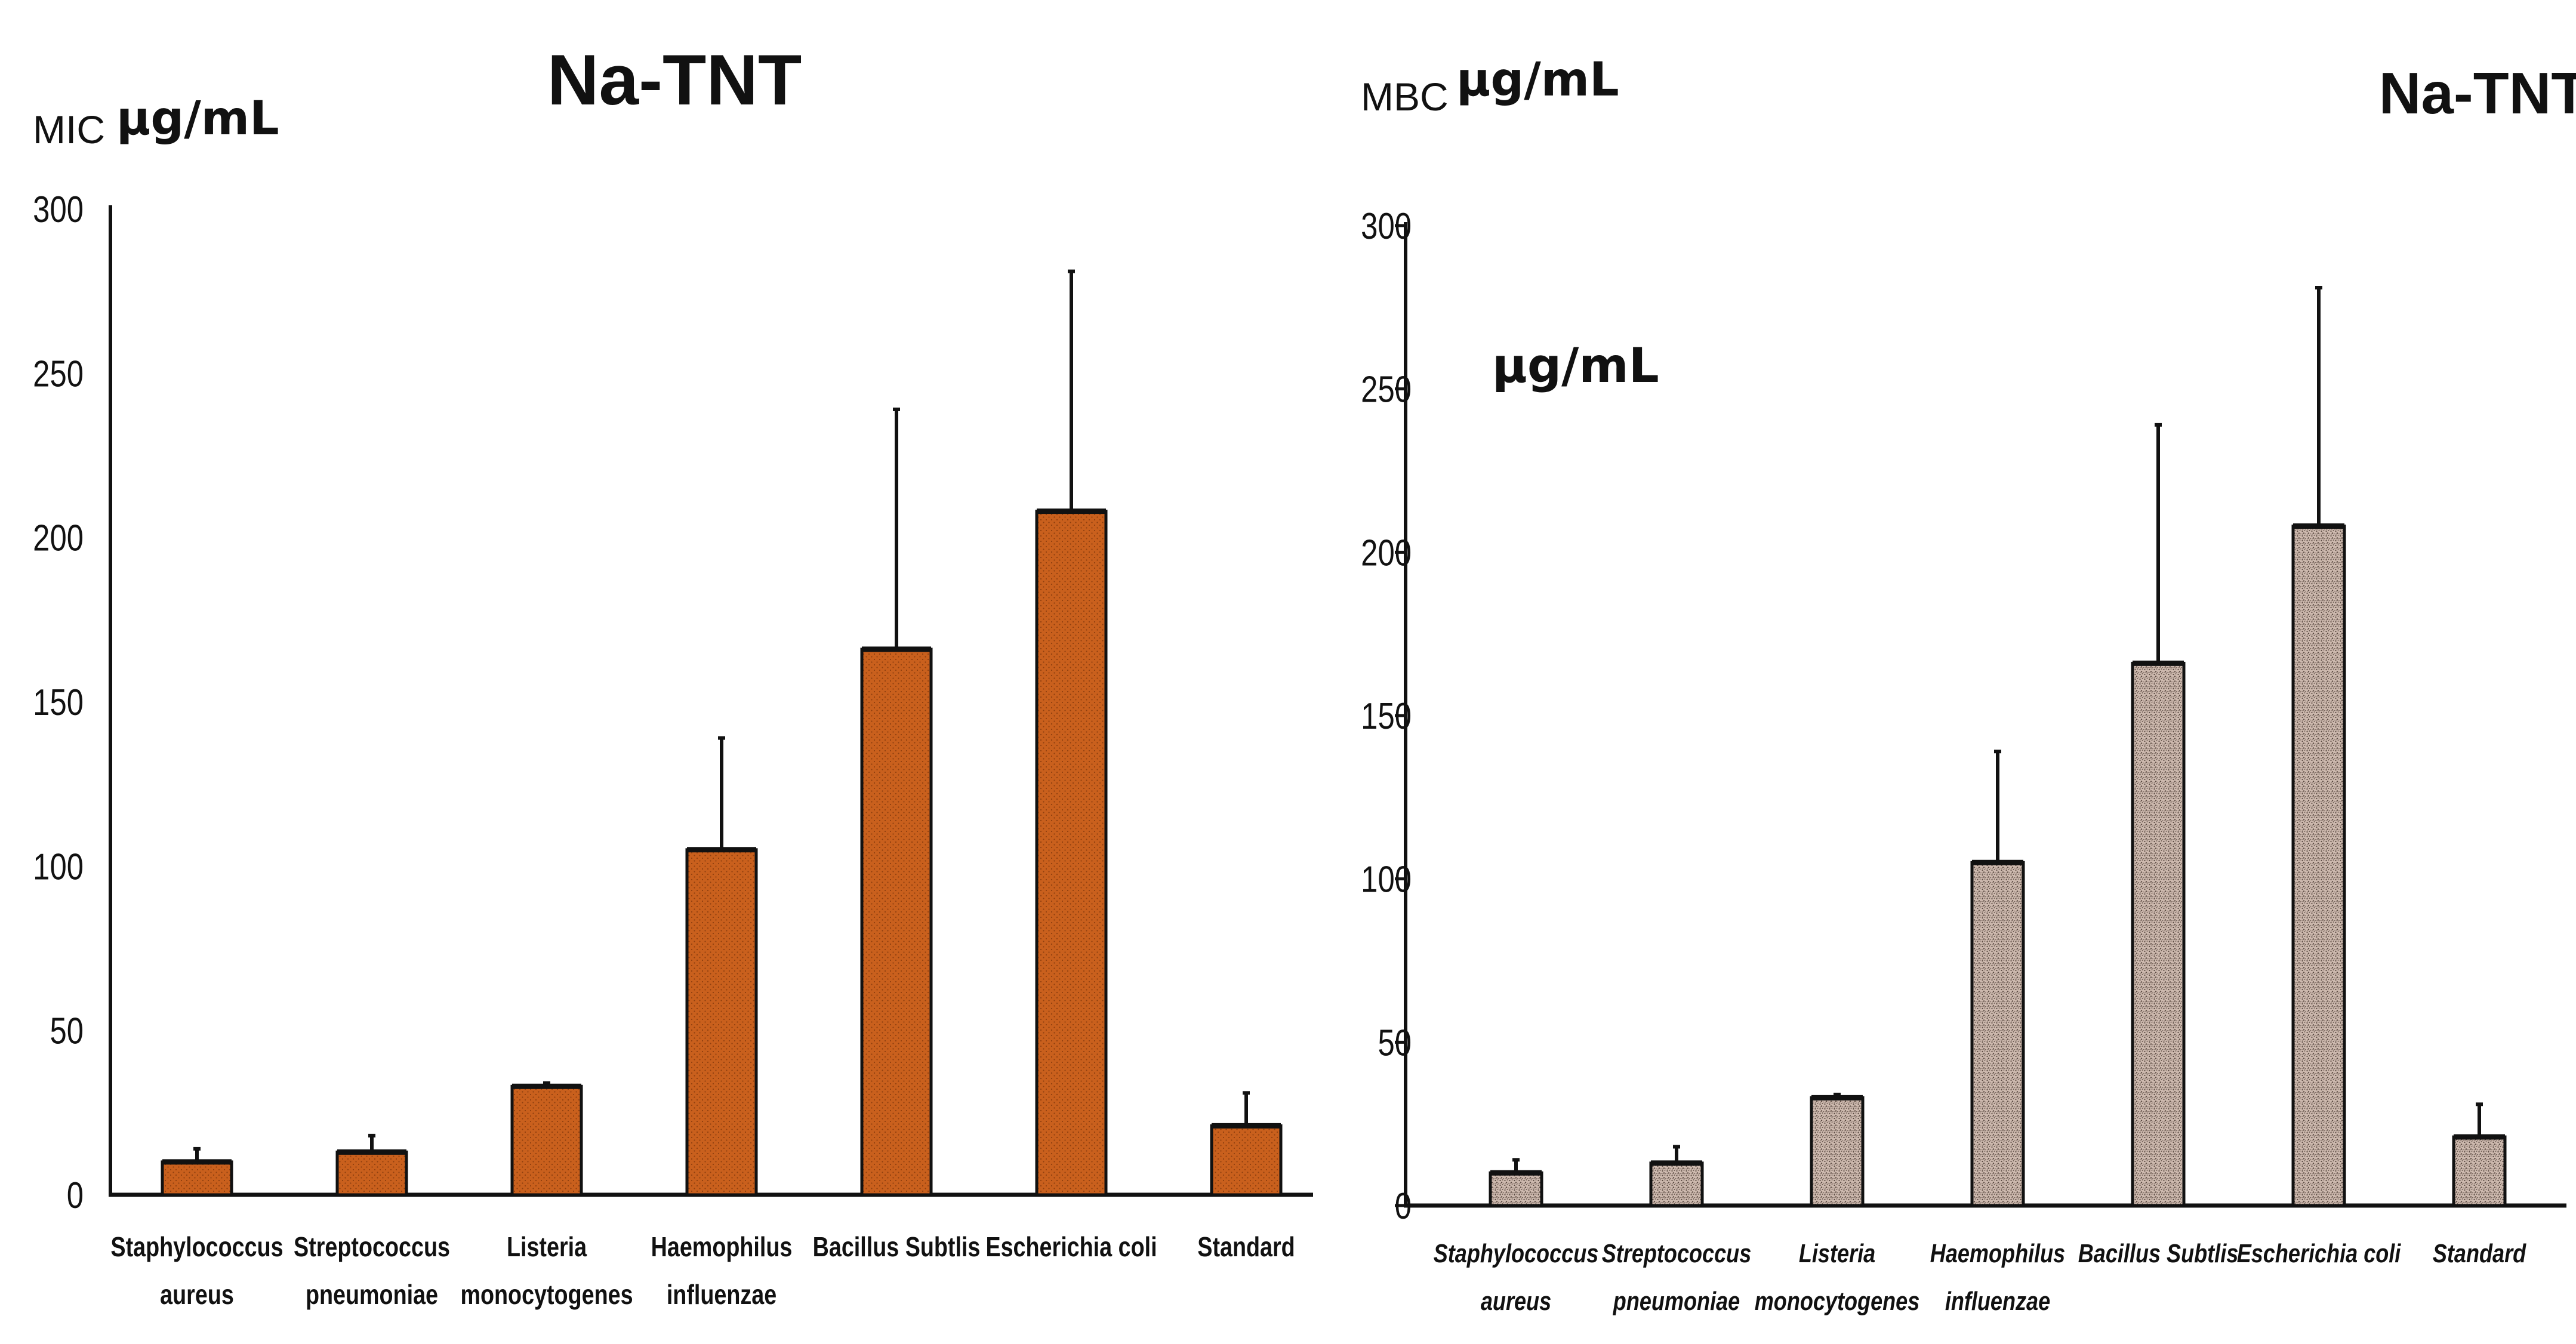  I want to click on mic-x-category-label: monocytogenes, so click(546, 1294).